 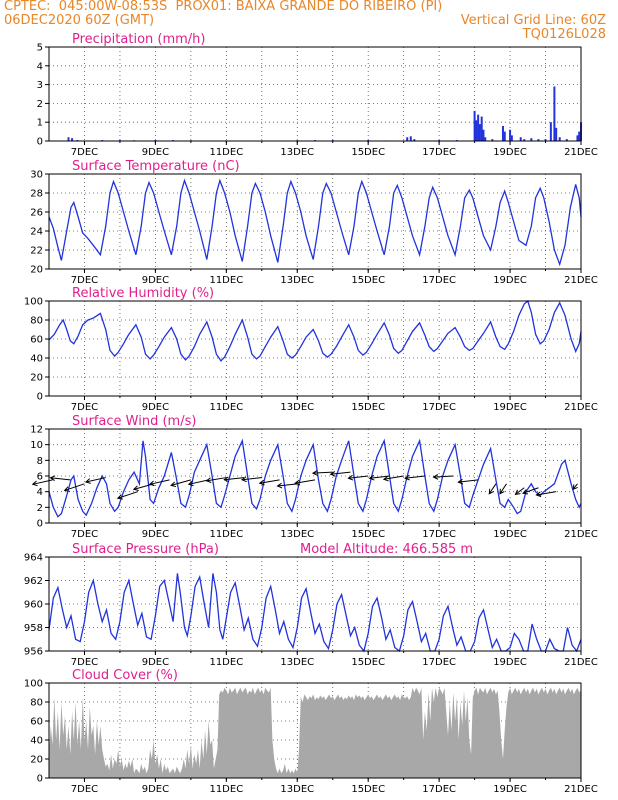 I want to click on press-line, so click(x=315, y=613).